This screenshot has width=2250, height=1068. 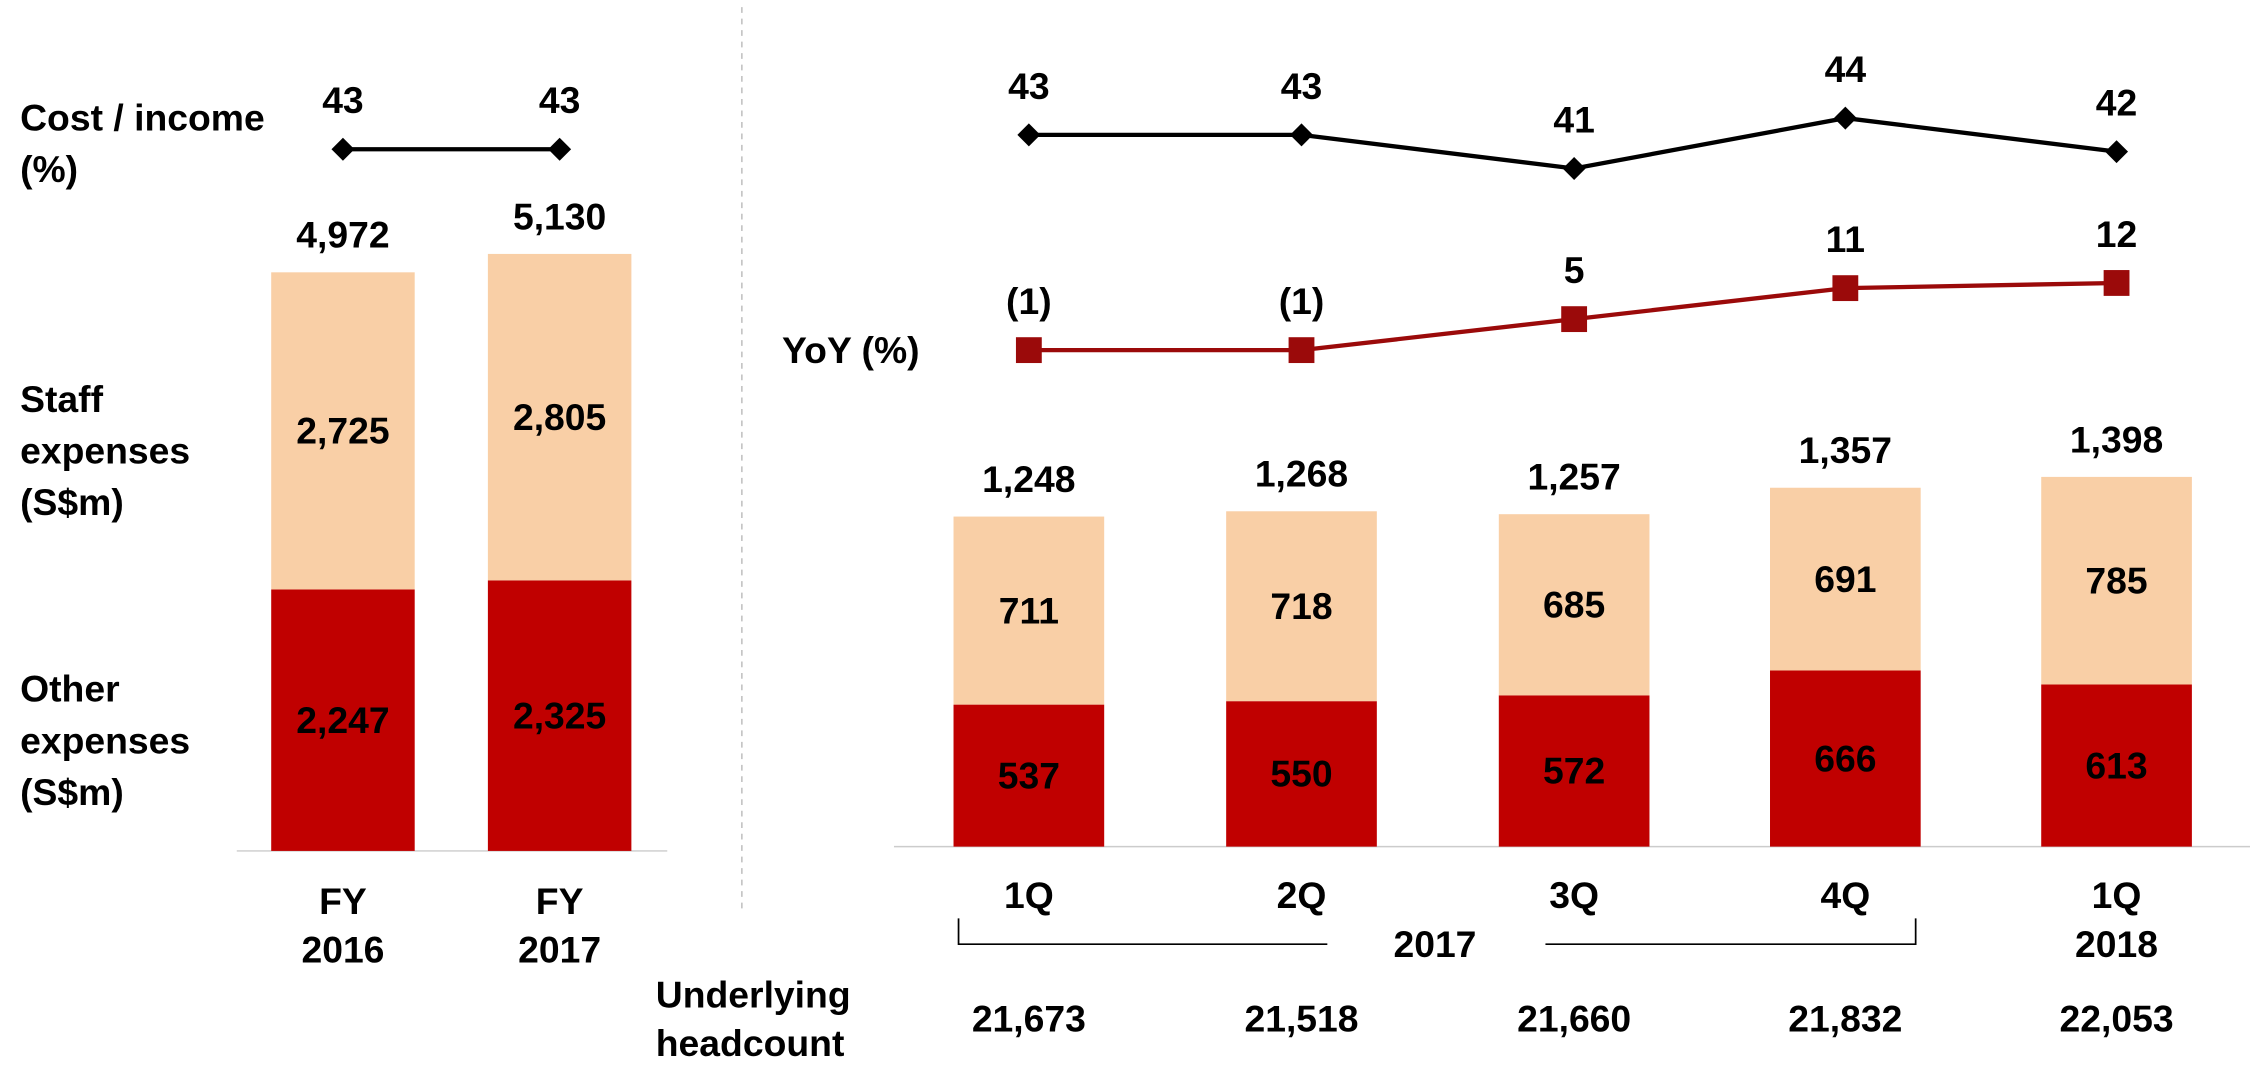 What do you see at coordinates (1845, 450) in the screenshot?
I see `total-label: 1,357` at bounding box center [1845, 450].